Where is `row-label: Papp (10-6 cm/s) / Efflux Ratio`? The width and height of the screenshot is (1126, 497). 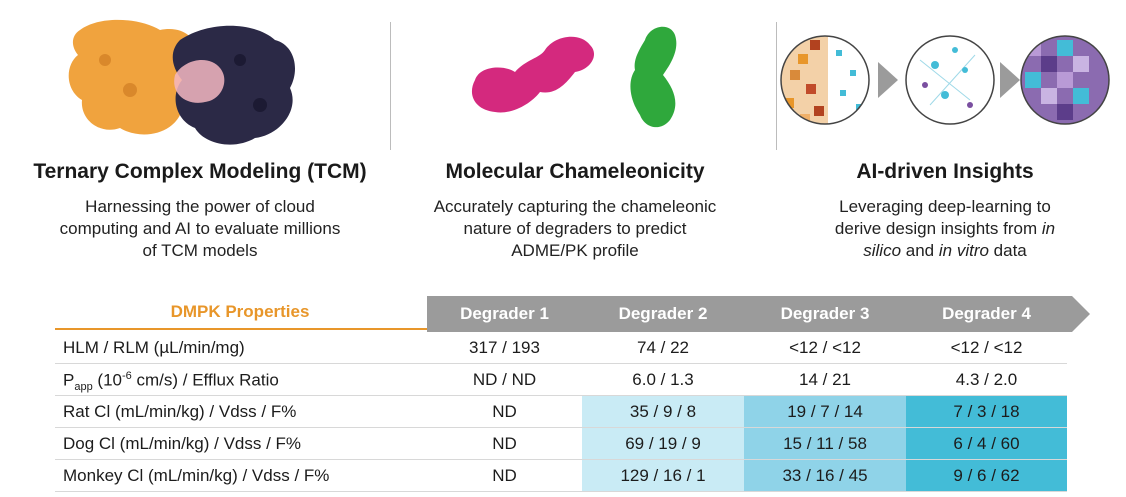
row-label: Papp (10-6 cm/s) / Efflux Ratio is located at coordinates (171, 381).